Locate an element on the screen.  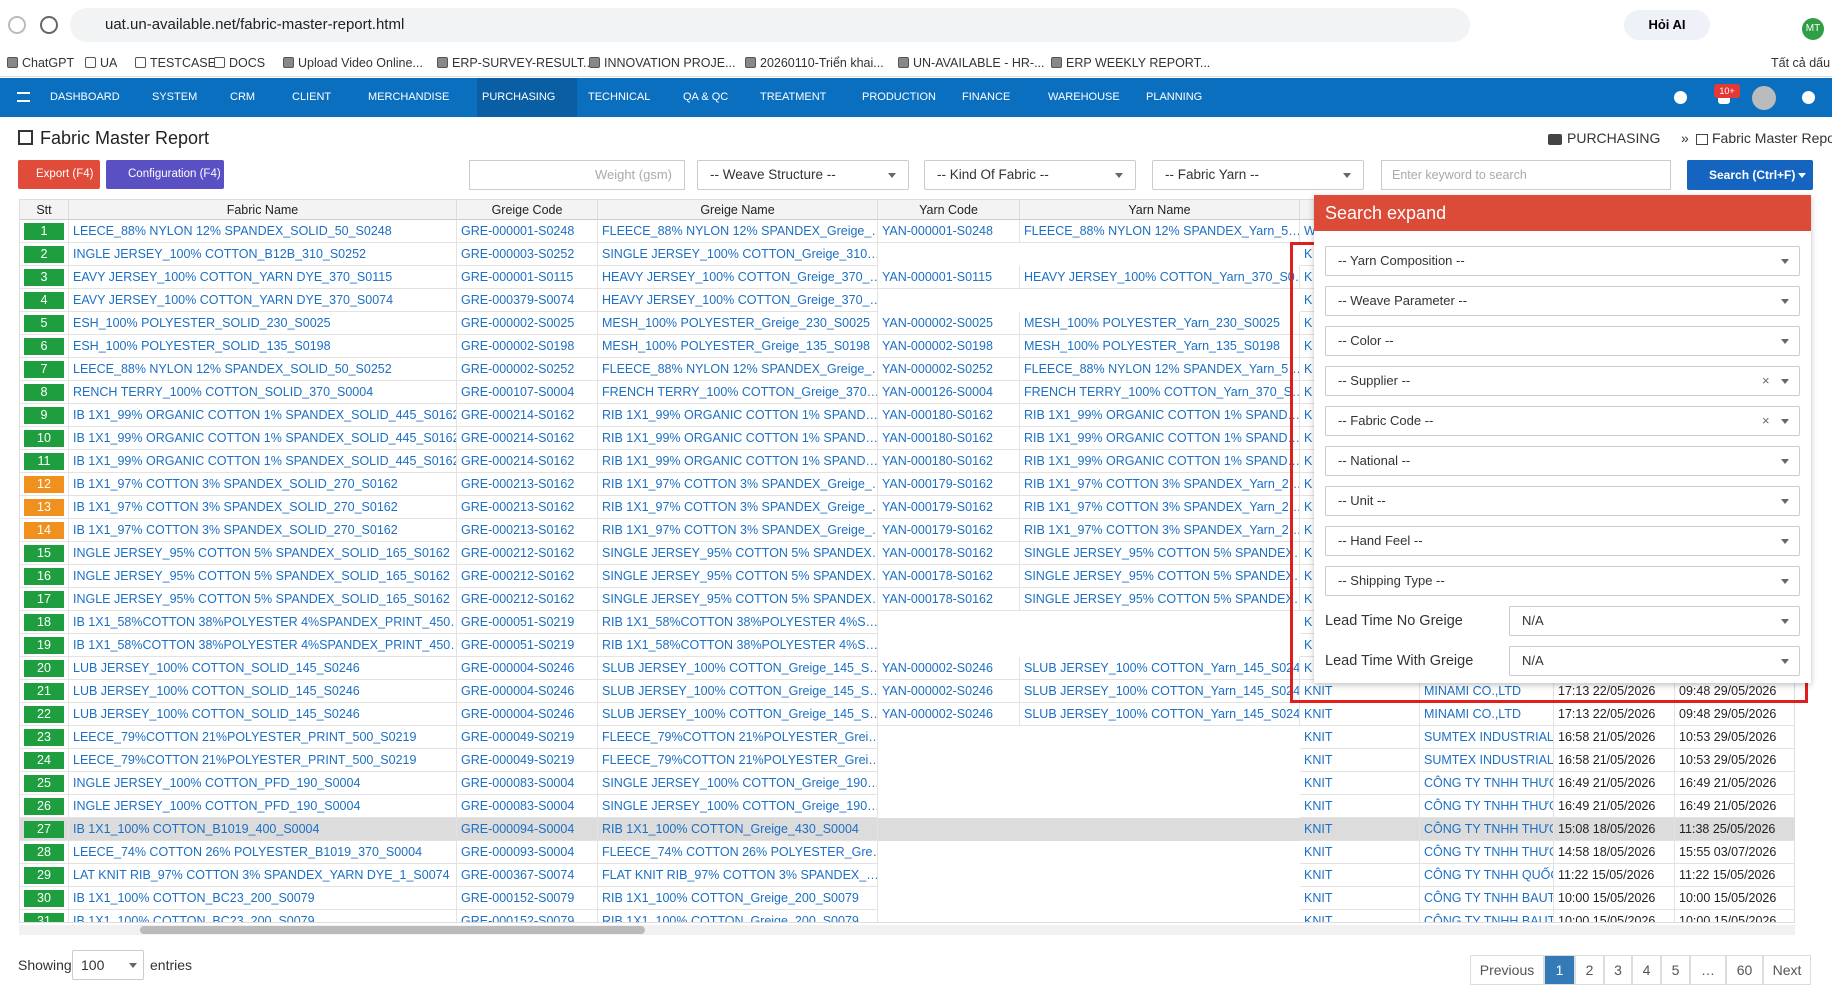
table-cell: CÔNG TY TNHH THƯƠ is located at coordinates (1487, 783).